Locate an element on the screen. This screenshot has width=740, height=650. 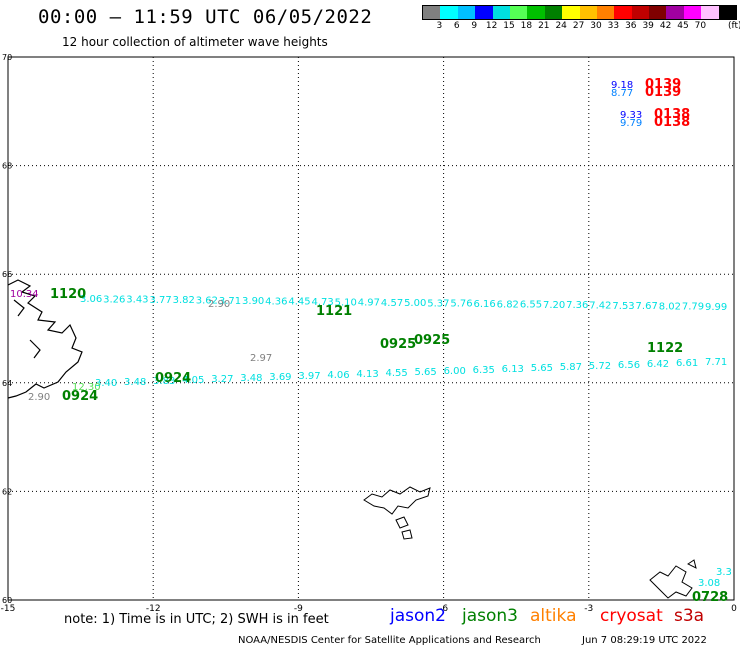
pass-time-label: 0924 is located at coordinates (173, 378).